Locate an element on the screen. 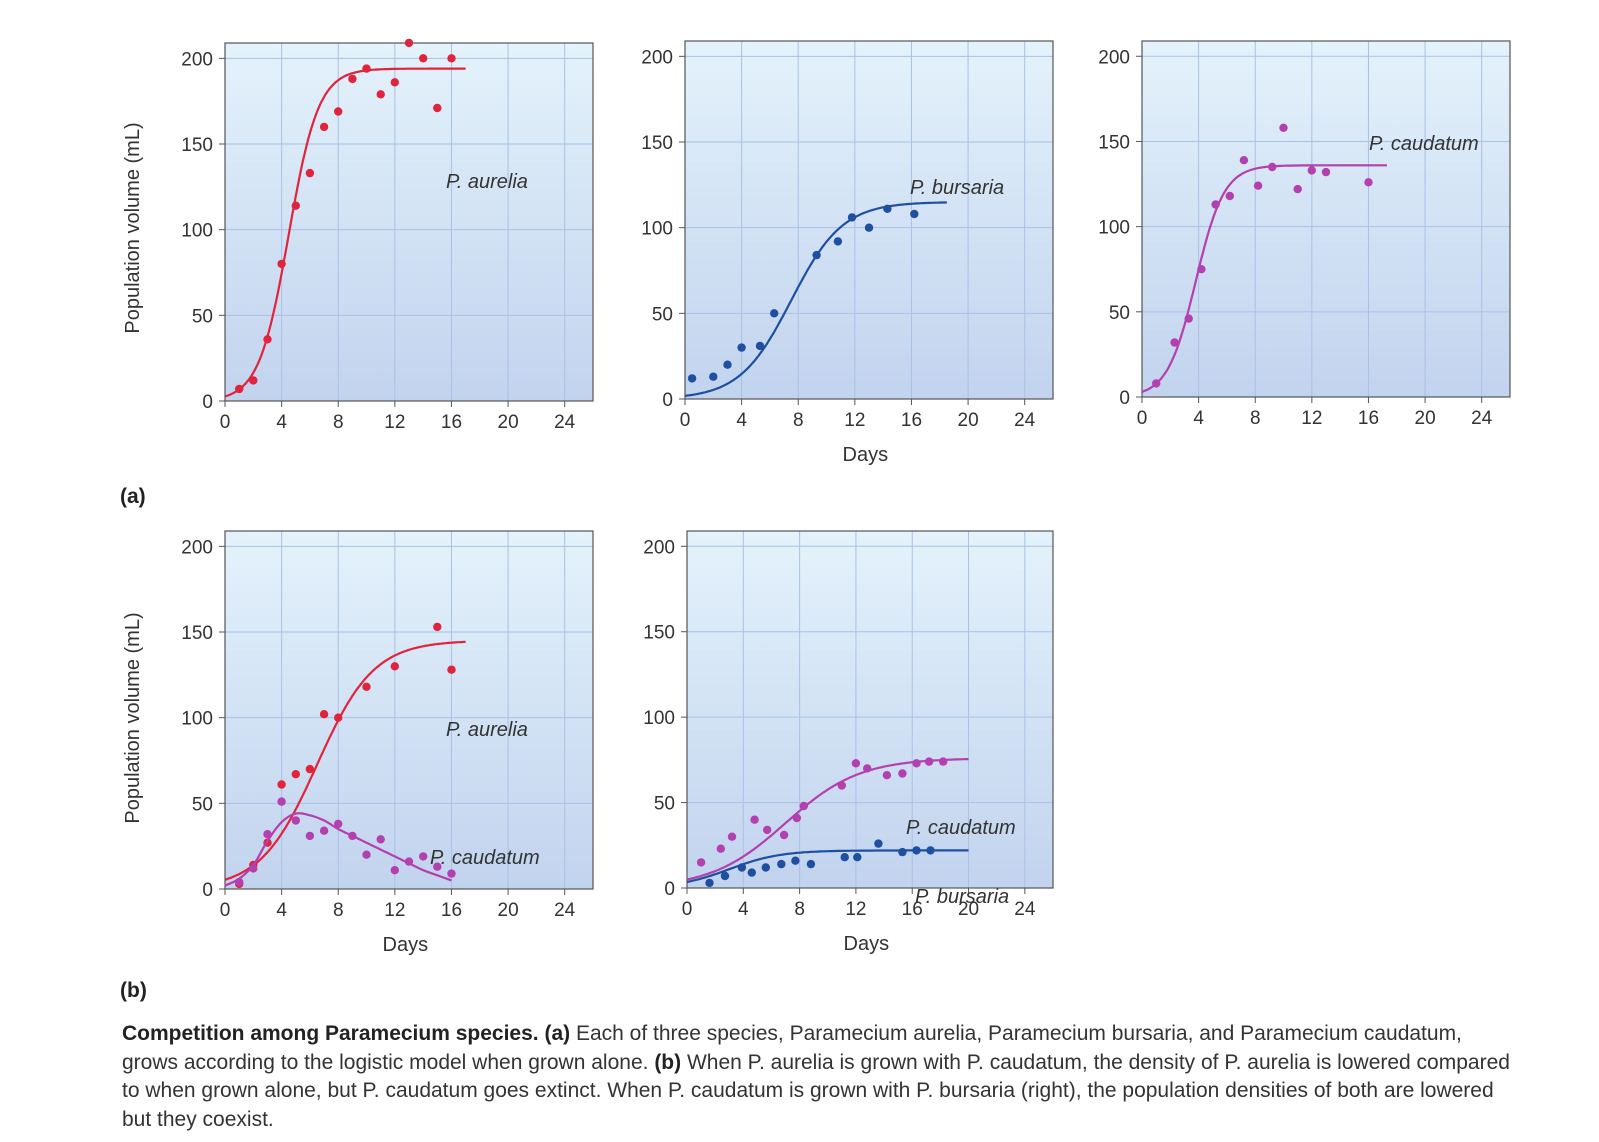 This screenshot has height=1142, width=1599. curve-p-aurelia is located at coordinates (345, 760).